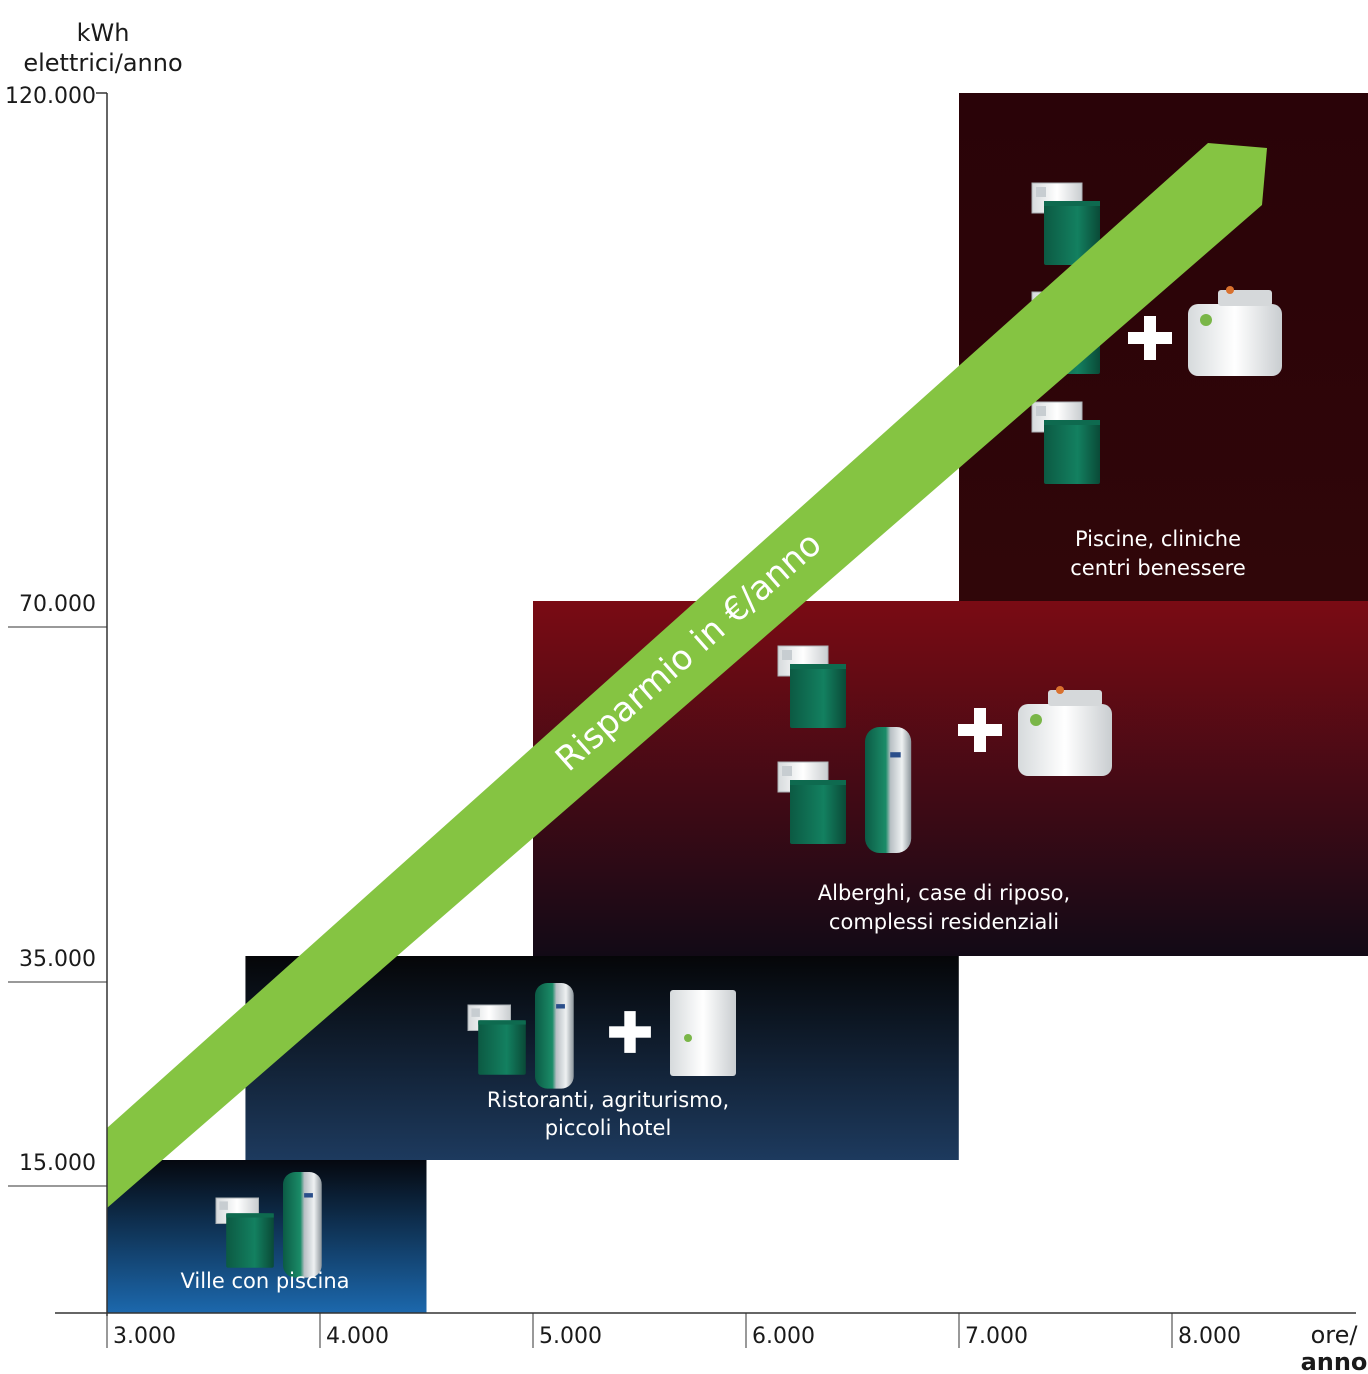 This screenshot has width=1368, height=1374. Describe the element at coordinates (601, 1036) in the screenshot. I see `zone-1-units` at that location.